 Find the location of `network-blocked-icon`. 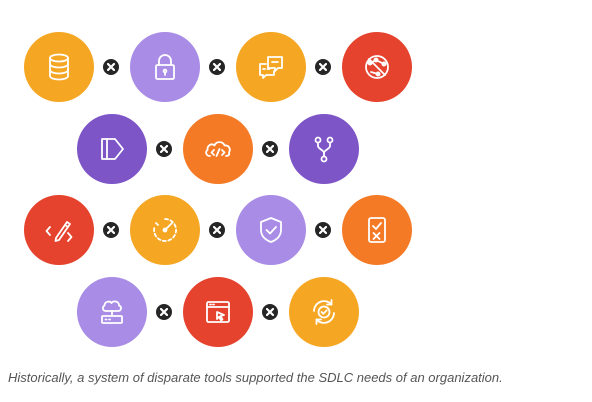

network-blocked-icon is located at coordinates (377, 67).